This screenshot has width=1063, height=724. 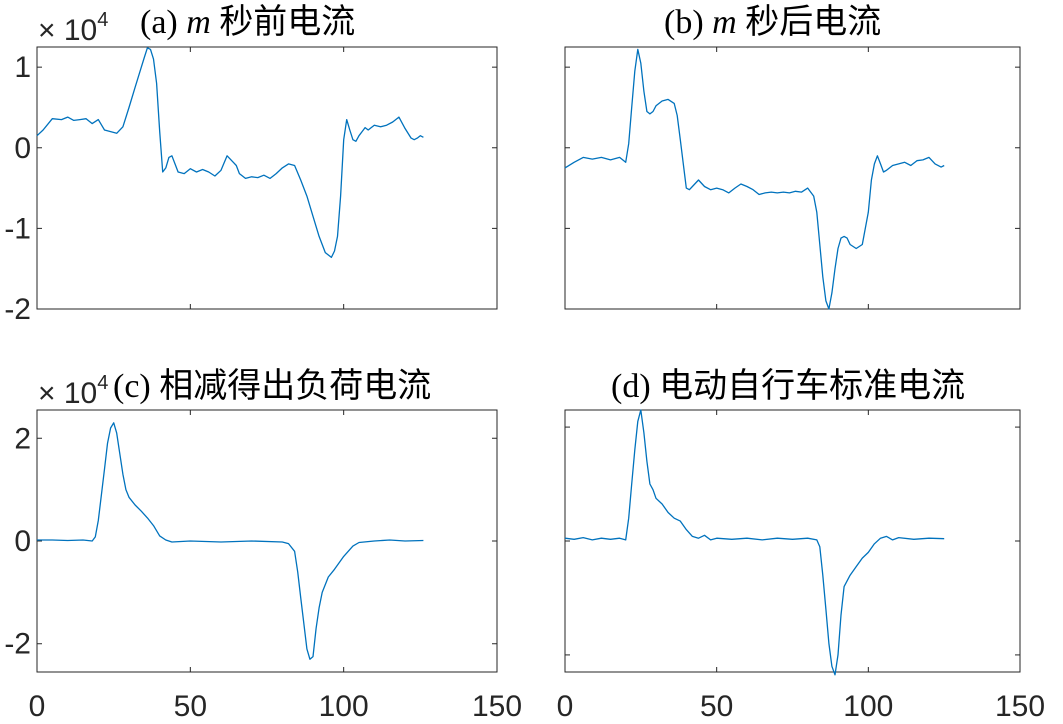 What do you see at coordinates (772, 22) in the screenshot?
I see `panel-title: (b) m 秒后电流` at bounding box center [772, 22].